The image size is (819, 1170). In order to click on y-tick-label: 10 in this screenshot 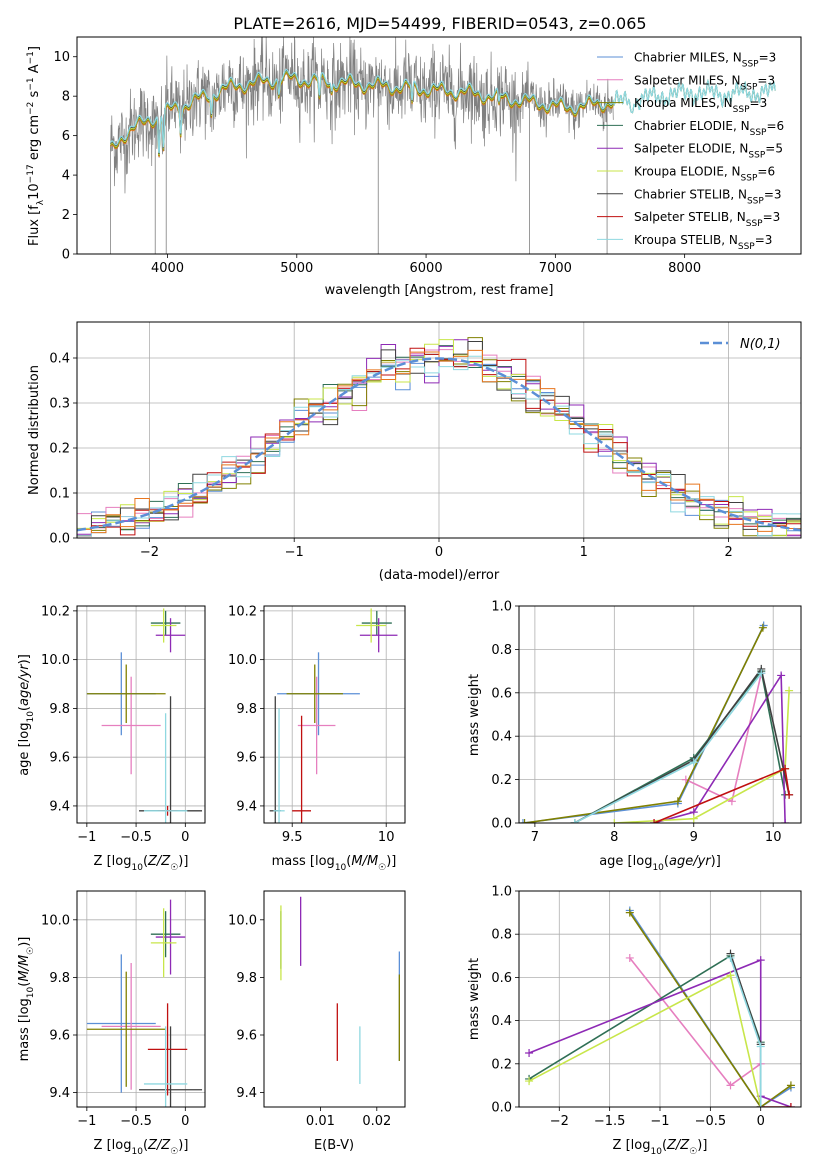, I will do `click(61, 57)`.